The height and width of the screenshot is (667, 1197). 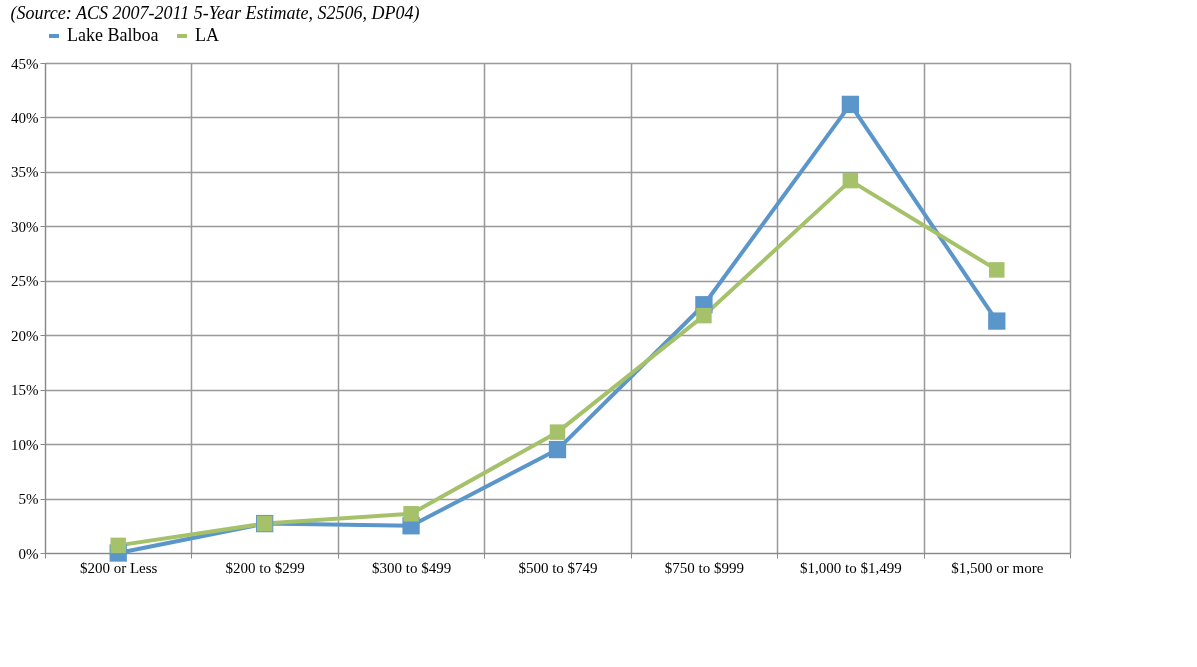 What do you see at coordinates (997, 567) in the screenshot?
I see `x-tick-label: $1,500 or more` at bounding box center [997, 567].